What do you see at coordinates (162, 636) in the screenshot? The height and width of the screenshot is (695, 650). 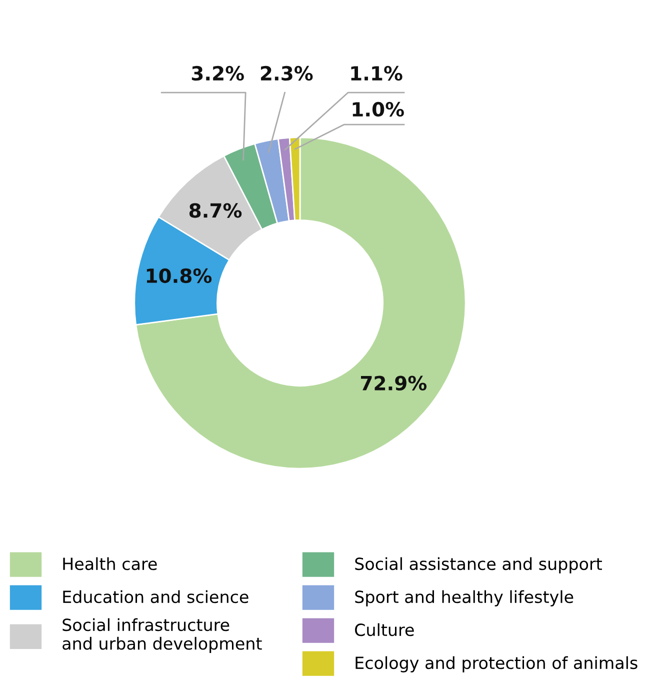 I see `legend-label: Social infrastructure and urban development` at bounding box center [162, 636].